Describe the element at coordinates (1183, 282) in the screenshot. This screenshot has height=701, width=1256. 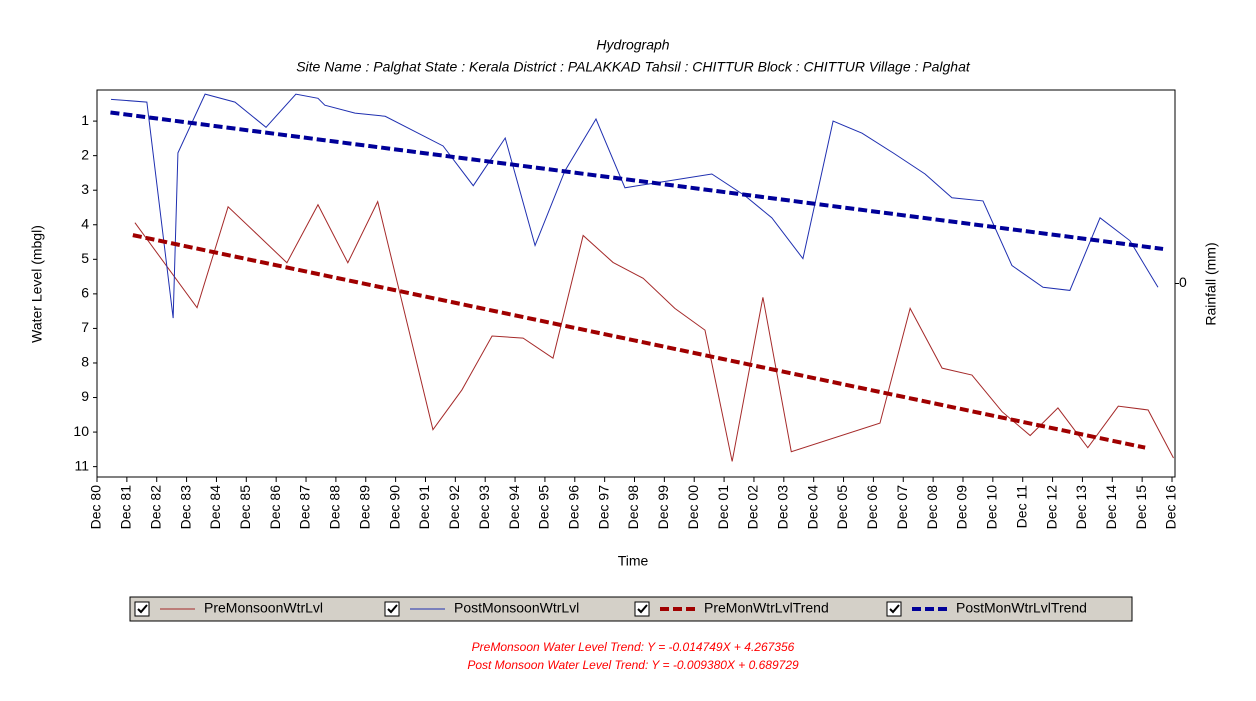
I see `y2-tick-label: 0` at that location.